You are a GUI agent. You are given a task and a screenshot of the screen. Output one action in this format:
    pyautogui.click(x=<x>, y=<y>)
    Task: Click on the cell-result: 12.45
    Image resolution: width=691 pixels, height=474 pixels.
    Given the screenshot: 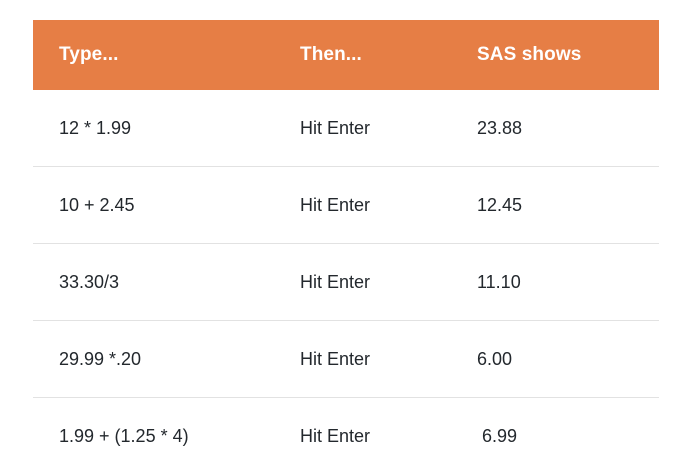 What is the action you would take?
    pyautogui.click(x=555, y=205)
    